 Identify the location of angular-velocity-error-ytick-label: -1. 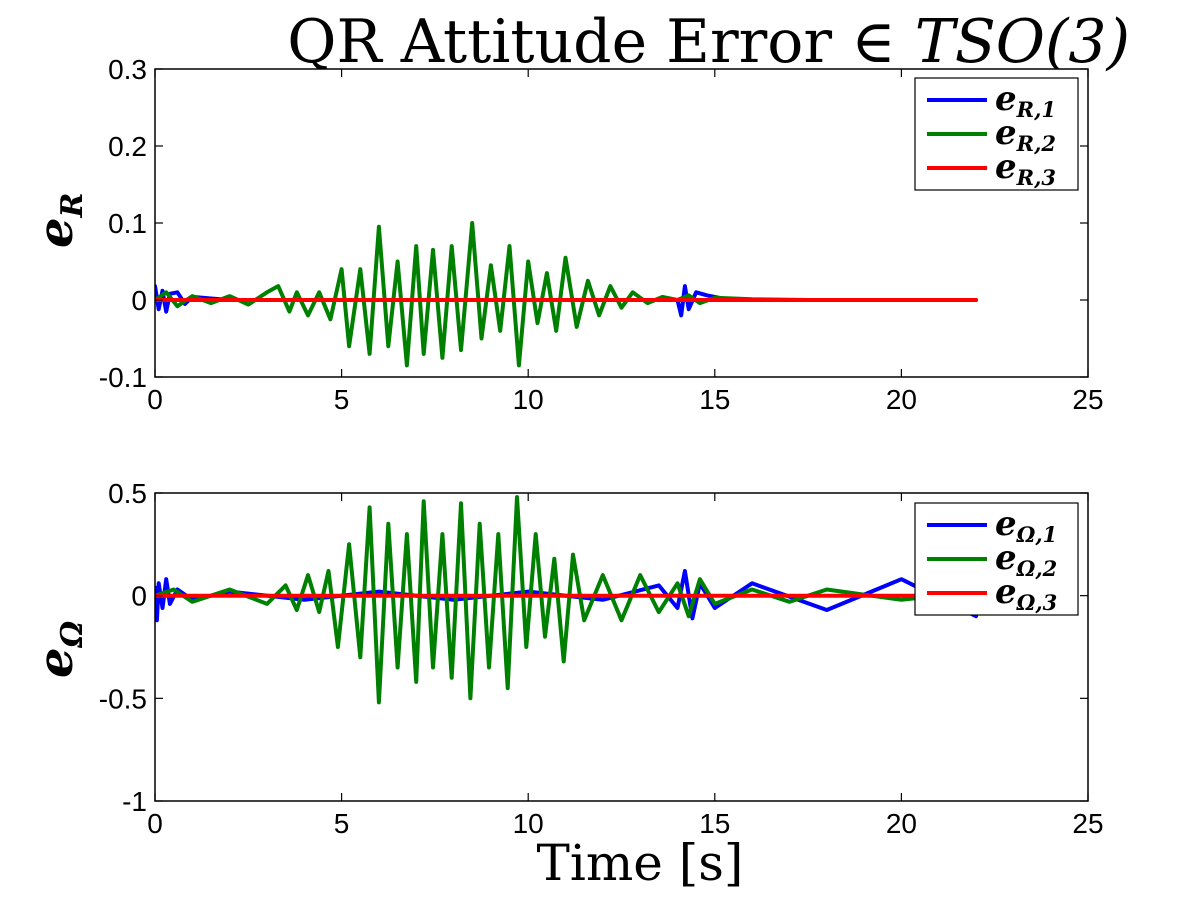
(134, 801).